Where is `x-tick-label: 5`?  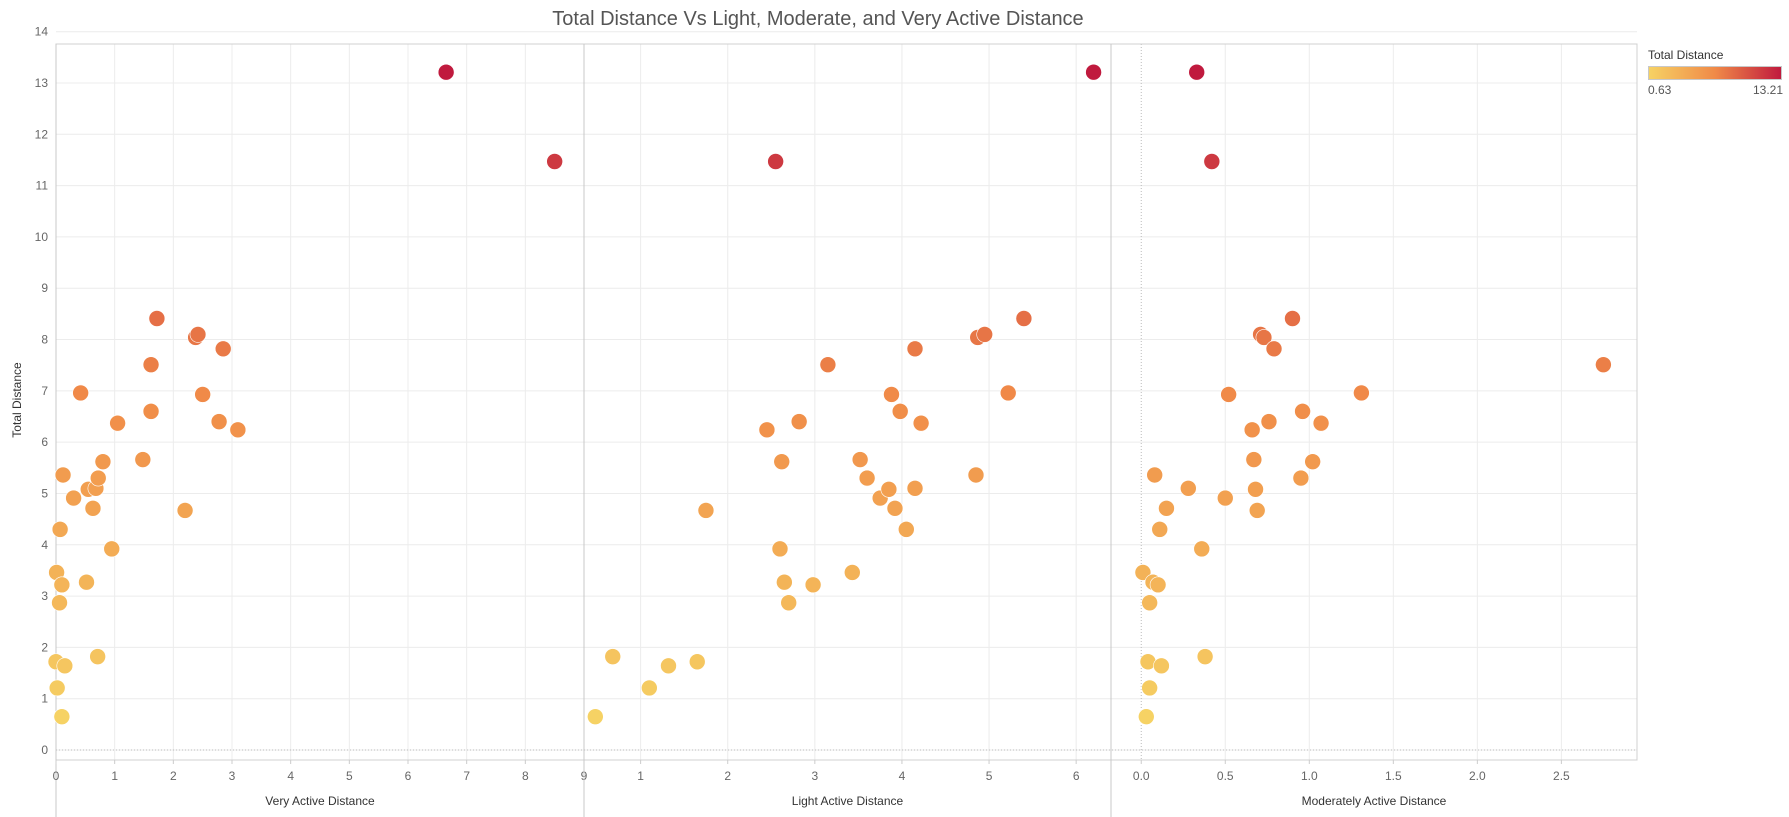
x-tick-label: 5 is located at coordinates (349, 776).